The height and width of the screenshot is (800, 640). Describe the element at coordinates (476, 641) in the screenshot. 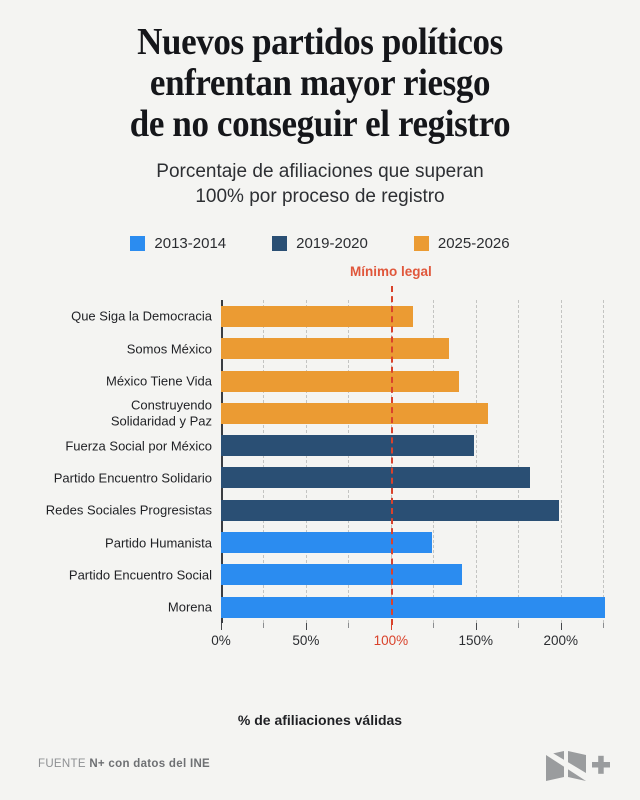

I see `x-tick-label: 150%` at that location.